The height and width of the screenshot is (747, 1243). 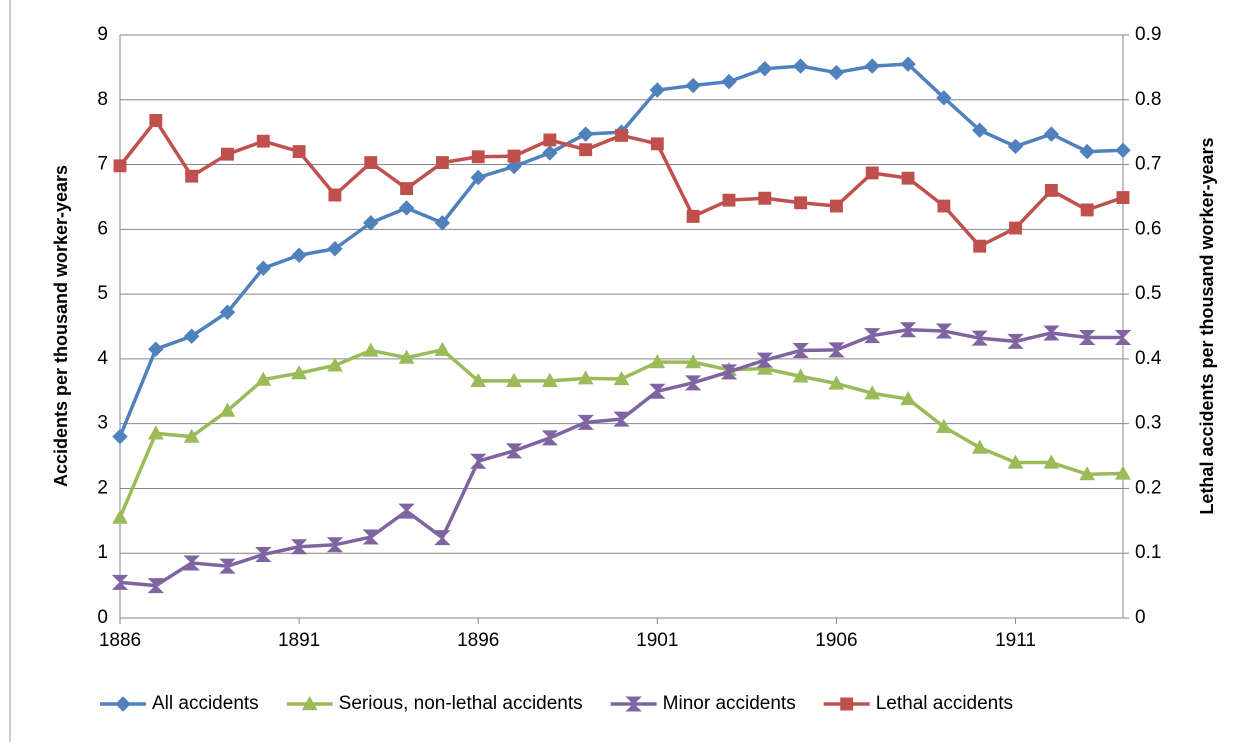 What do you see at coordinates (102, 34) in the screenshot?
I see `y-tick-label: 9` at bounding box center [102, 34].